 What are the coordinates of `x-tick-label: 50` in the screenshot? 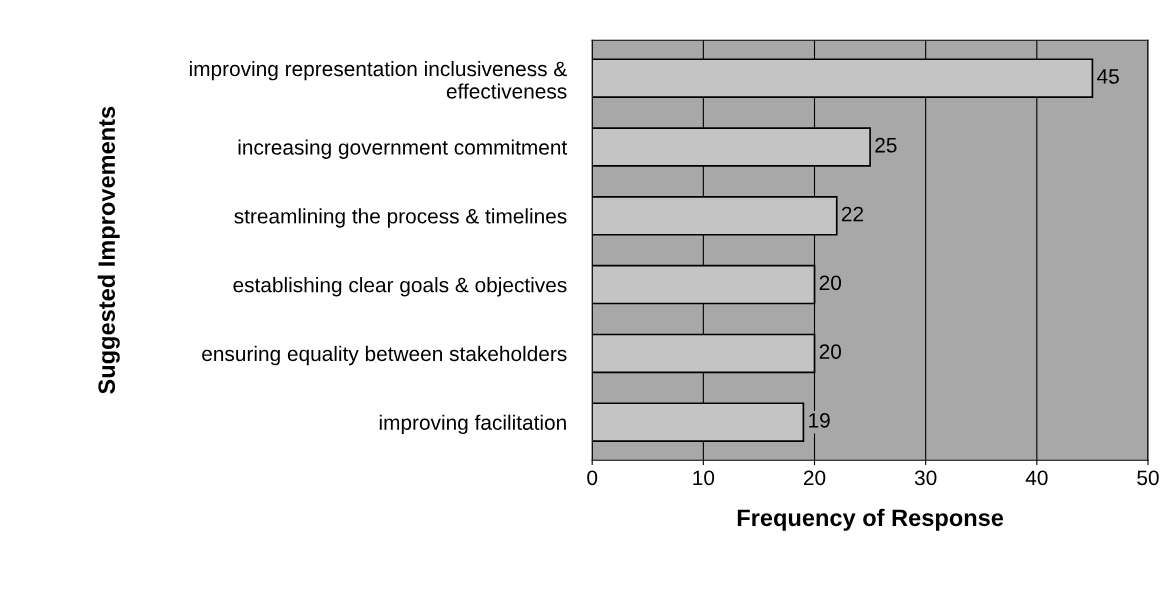 It's located at (1148, 478).